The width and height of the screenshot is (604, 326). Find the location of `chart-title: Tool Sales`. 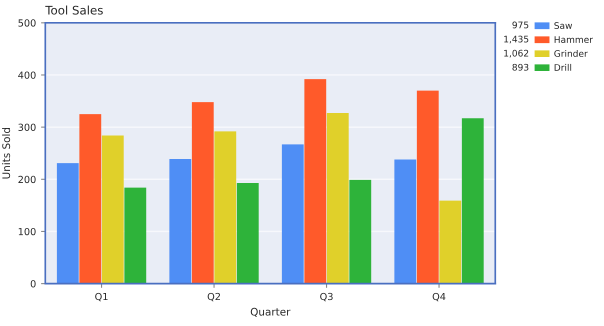

chart-title: Tool Sales is located at coordinates (74, 10).